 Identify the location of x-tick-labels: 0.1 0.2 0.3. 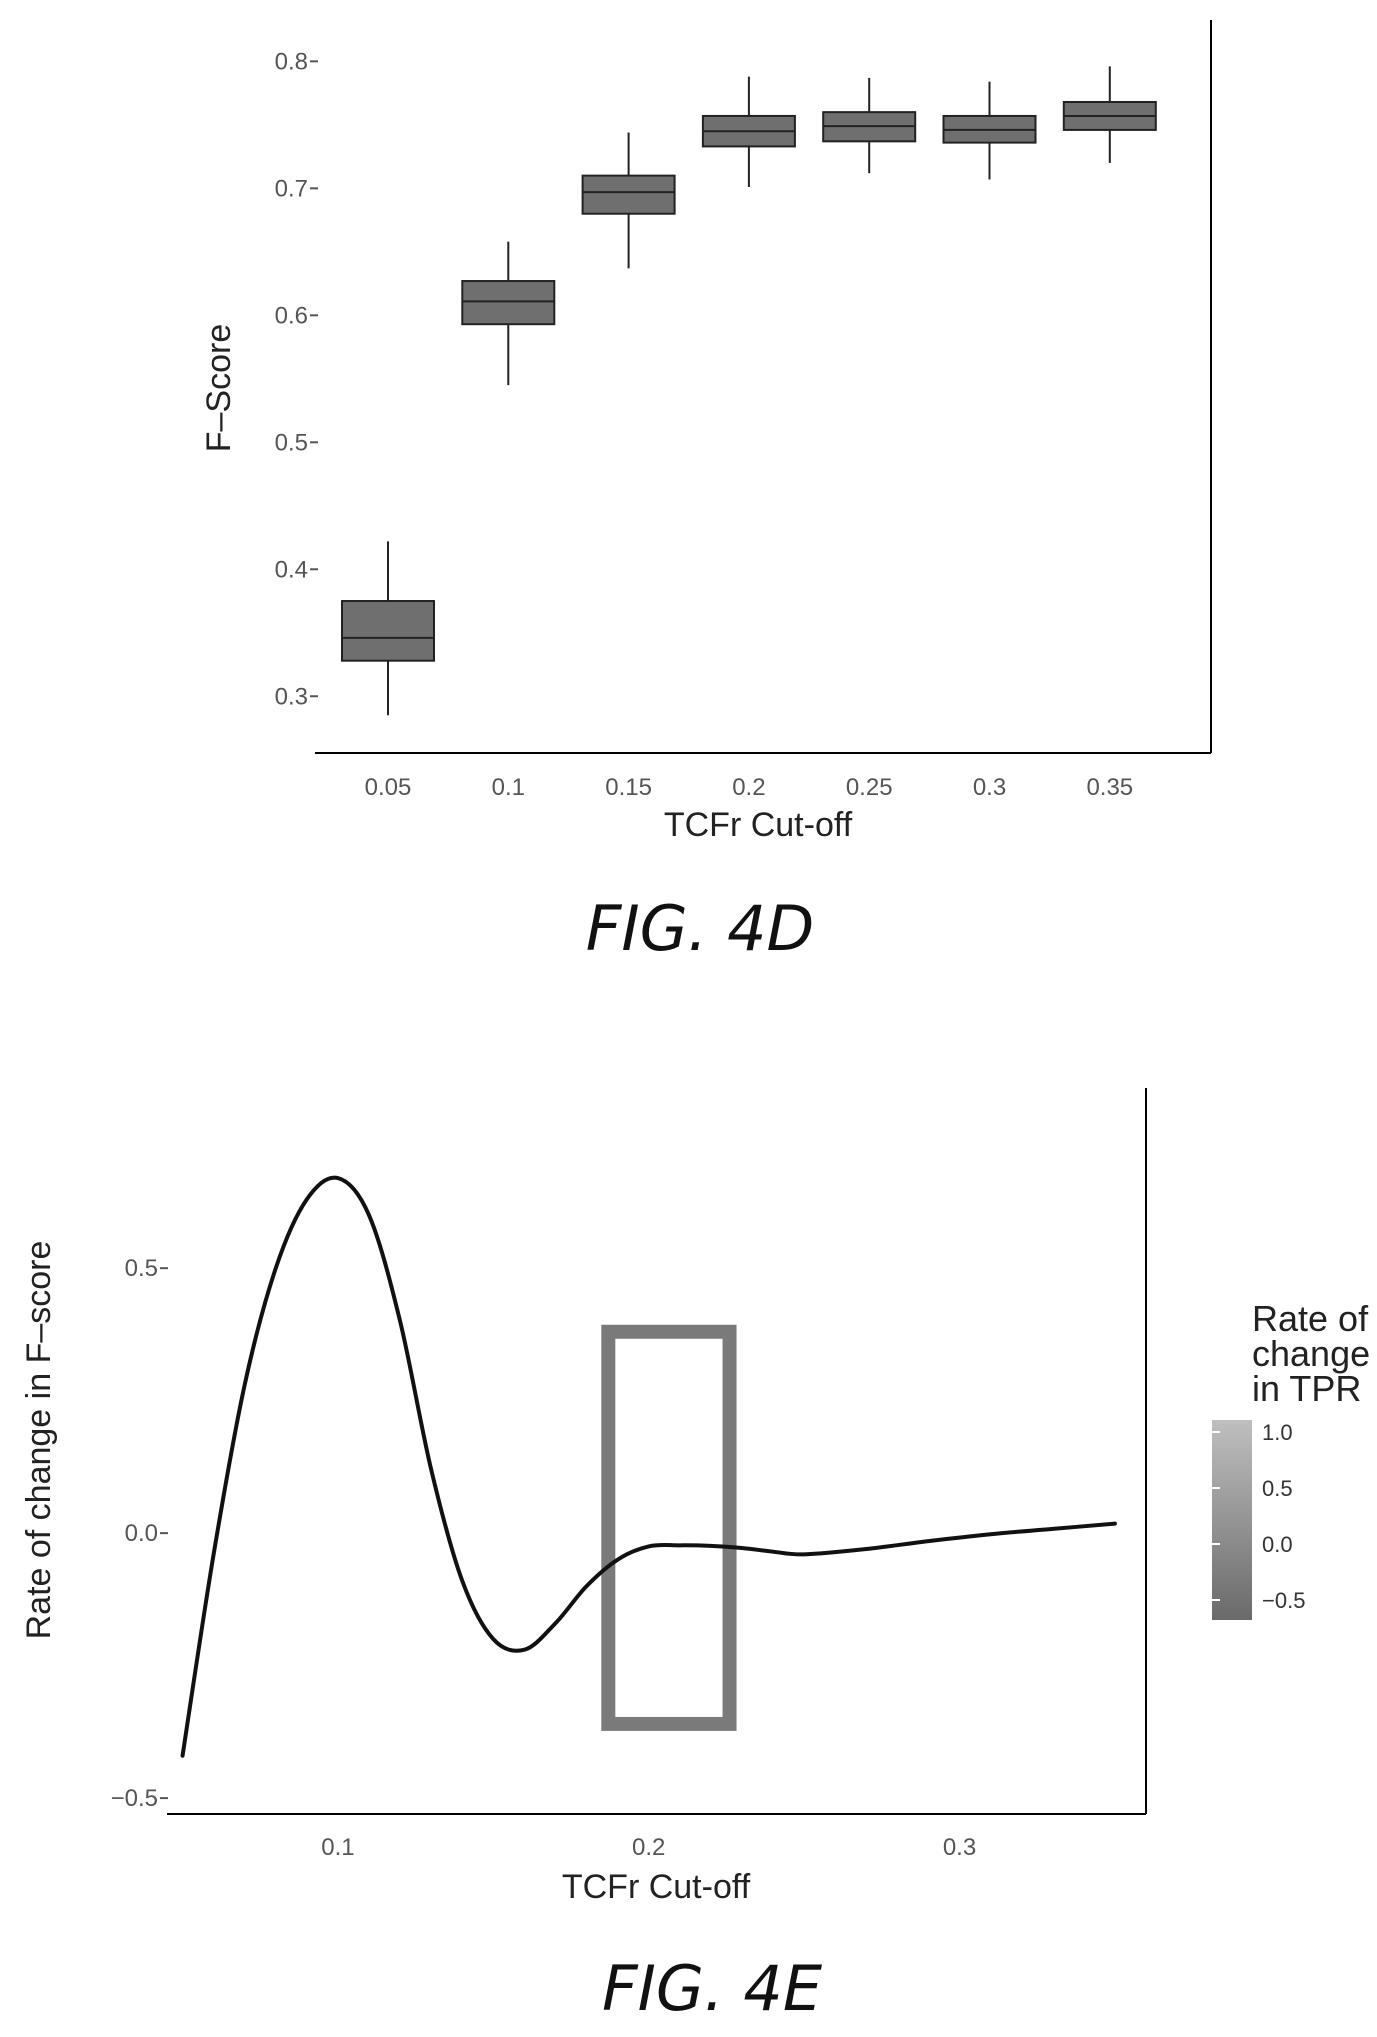
(648, 1847).